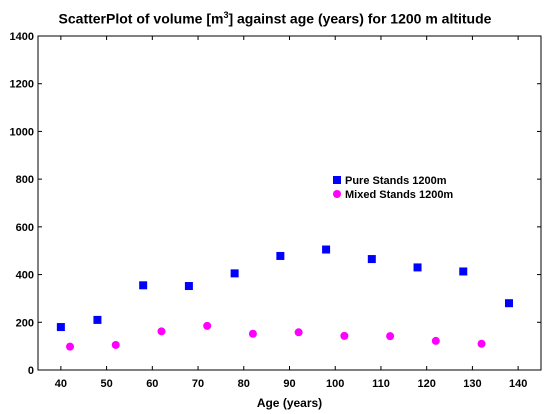 The width and height of the screenshot is (550, 414). Describe the element at coordinates (31, 371) in the screenshot. I see `y-tick-label: 0` at that location.